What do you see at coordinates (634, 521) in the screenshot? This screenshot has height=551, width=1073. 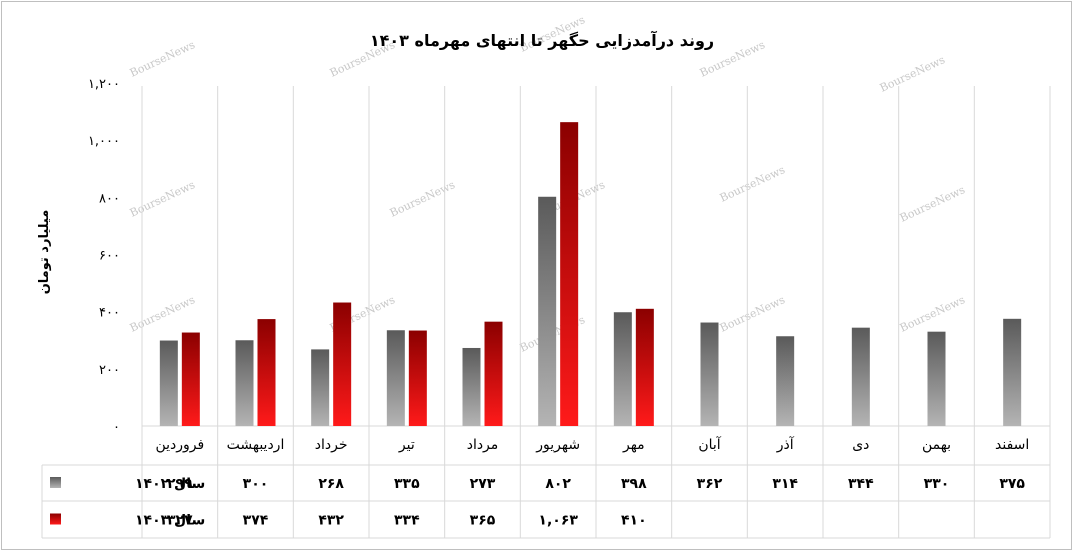 I see `table-cell-value: ۴۱۰` at bounding box center [634, 521].